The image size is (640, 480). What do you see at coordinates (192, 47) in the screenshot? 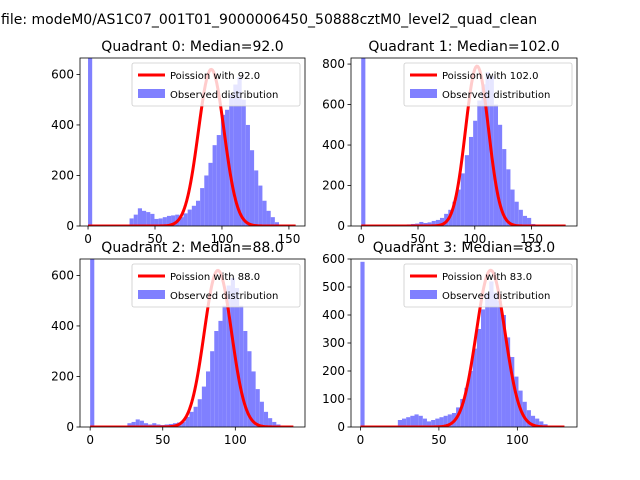
I see `subplot-title: Quadrant 0: Median=92.0` at bounding box center [192, 47].